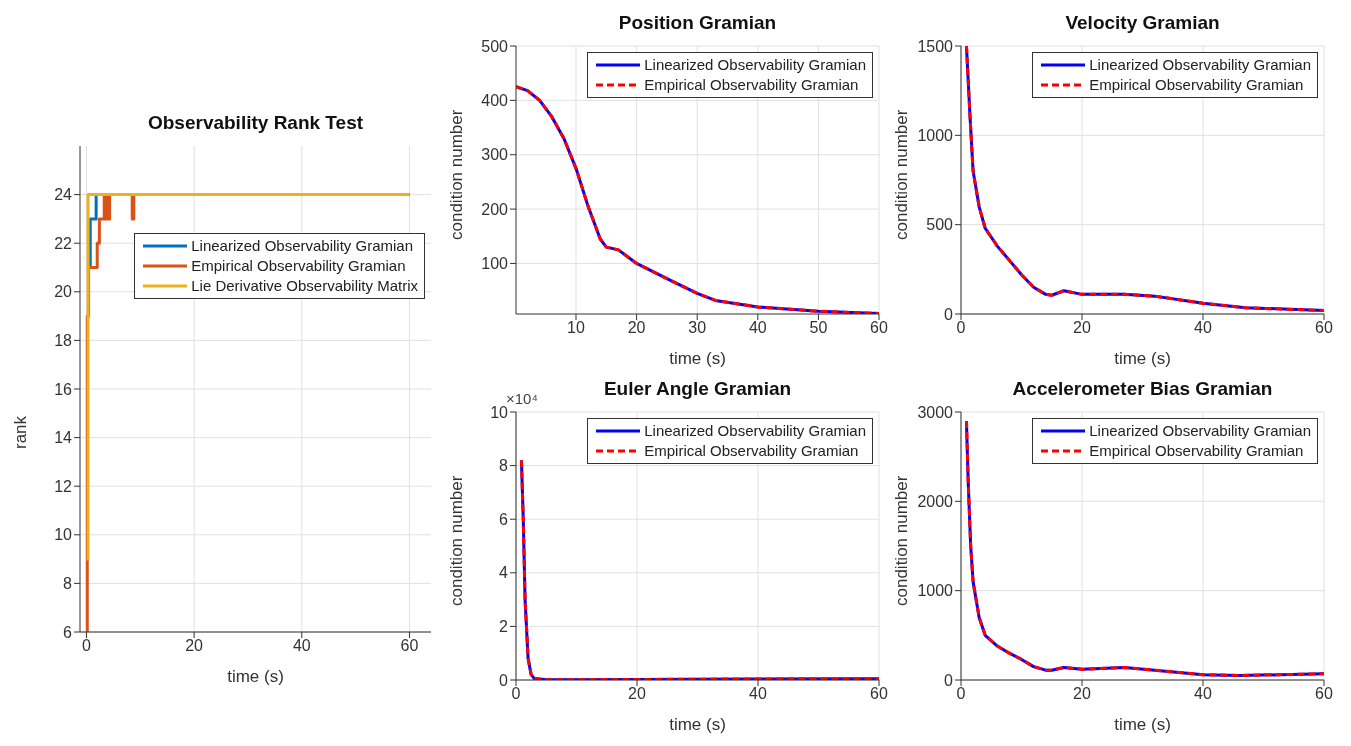  I want to click on y-tick-label: 2000, so click(935, 502).